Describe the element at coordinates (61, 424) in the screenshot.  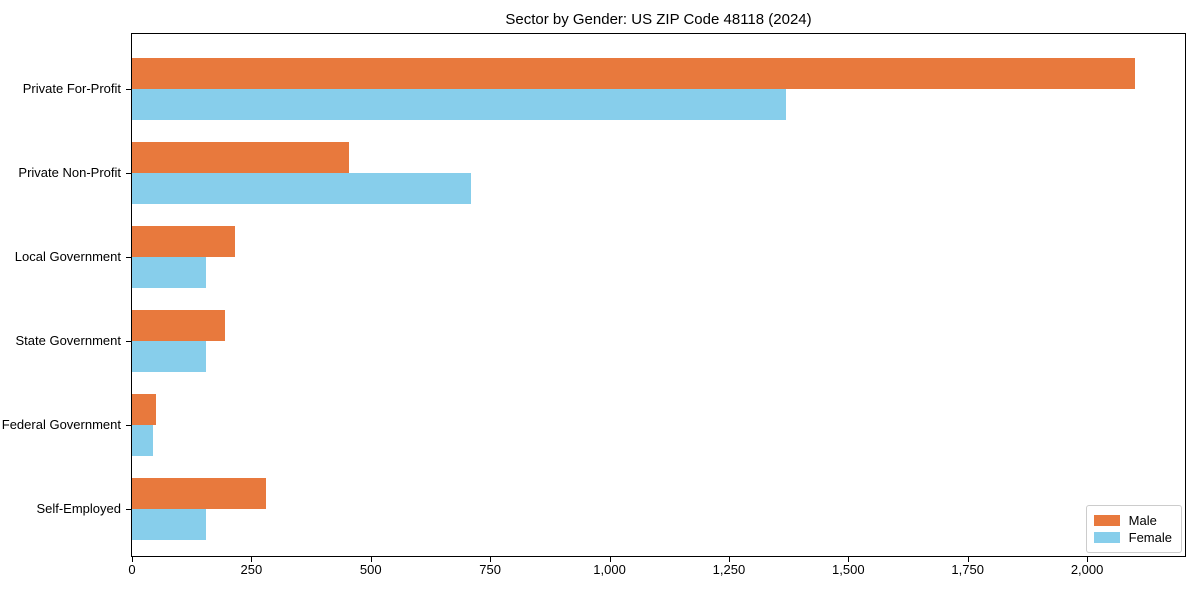
I see `y-axis-label-federal-government: Federal Government` at that location.